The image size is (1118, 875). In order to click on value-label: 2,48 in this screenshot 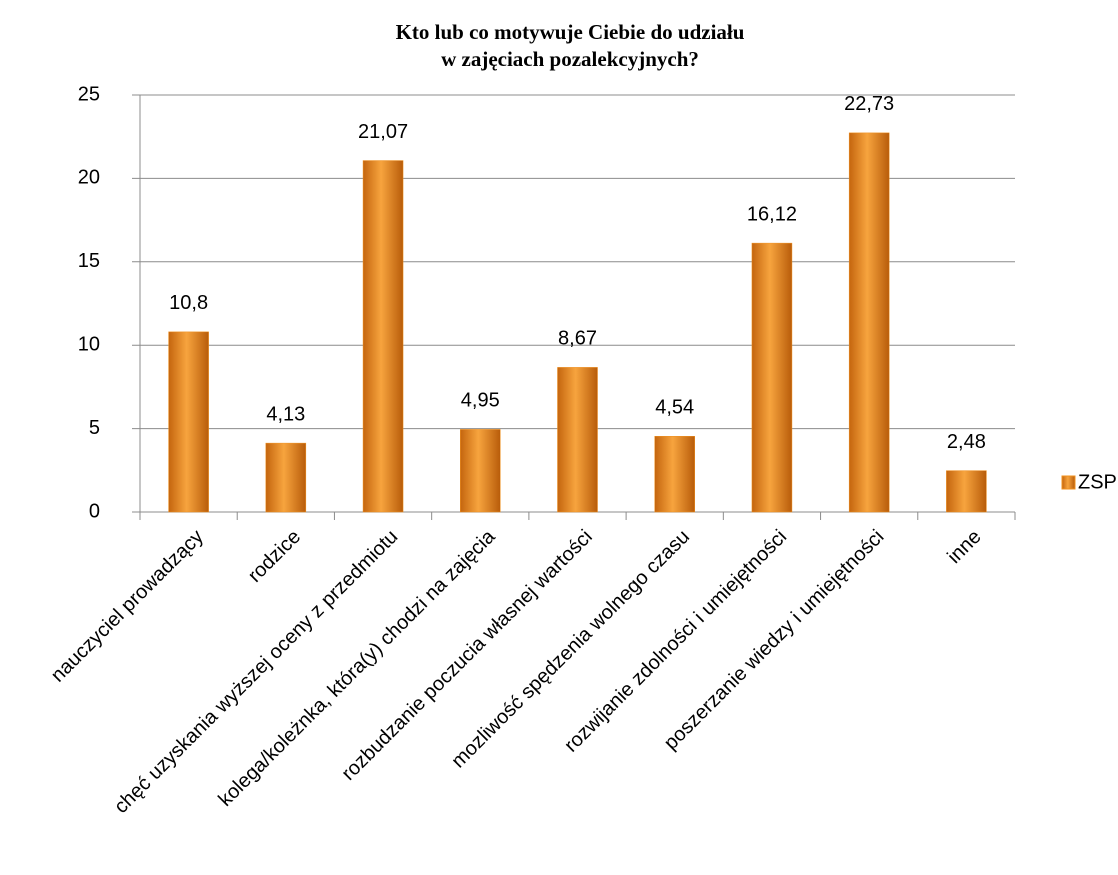, I will do `click(966, 442)`.